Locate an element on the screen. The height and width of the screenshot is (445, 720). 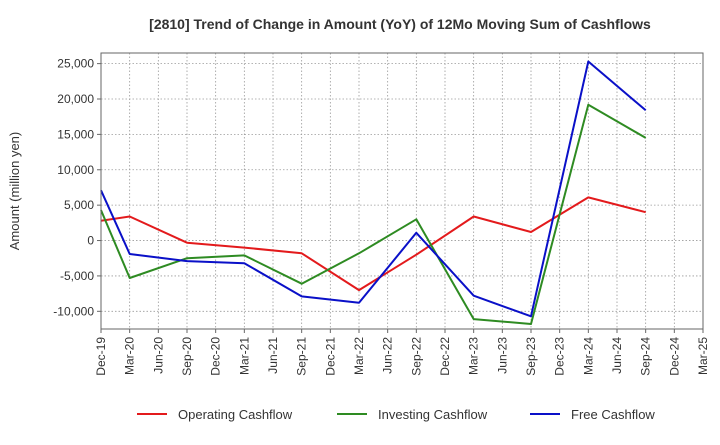
legend-label: Investing Cashflow is located at coordinates (433, 414).